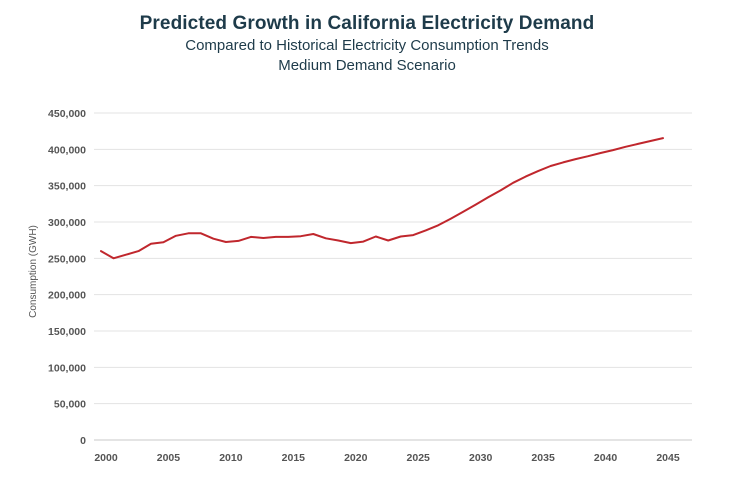  Describe the element at coordinates (67, 259) in the screenshot. I see `y-tick-label: 250,000` at that location.